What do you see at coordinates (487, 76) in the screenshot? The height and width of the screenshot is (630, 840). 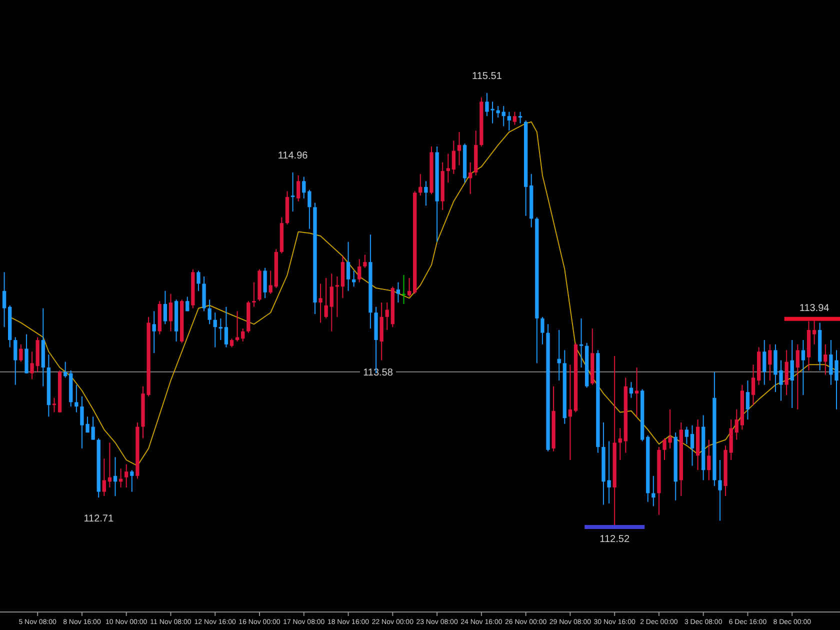 I see `annotation: 115.51` at bounding box center [487, 76].